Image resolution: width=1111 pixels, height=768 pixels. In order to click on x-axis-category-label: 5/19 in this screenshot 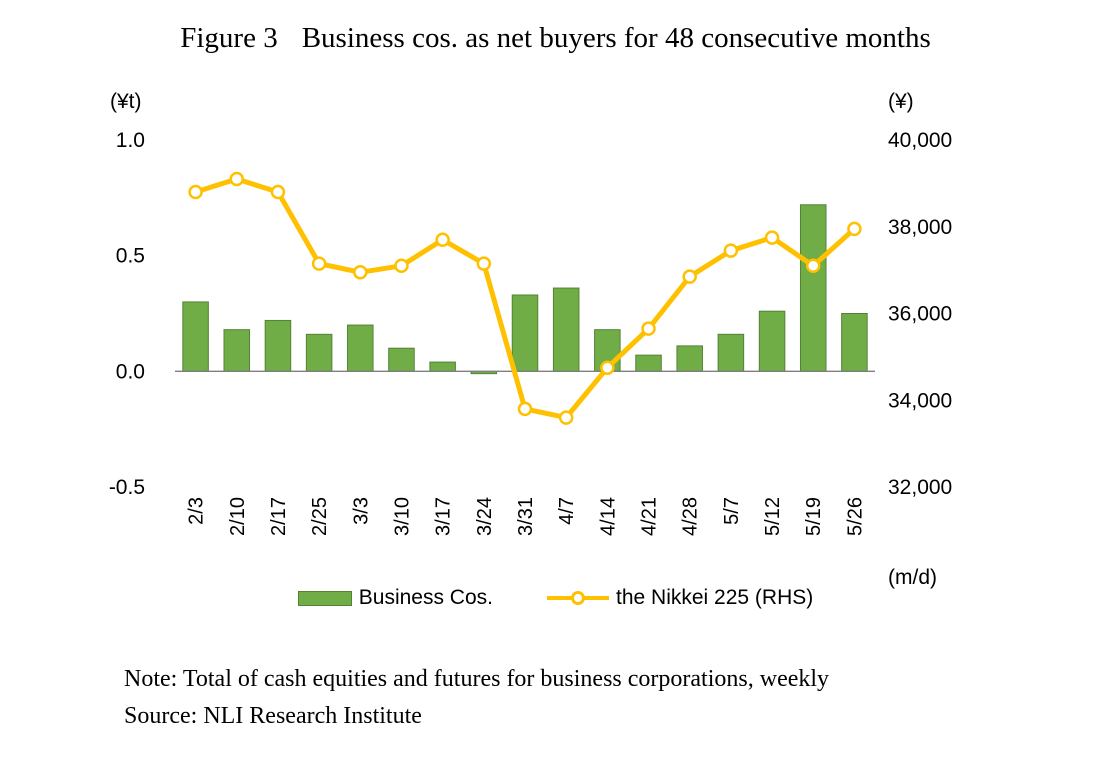, I will do `click(814, 516)`.